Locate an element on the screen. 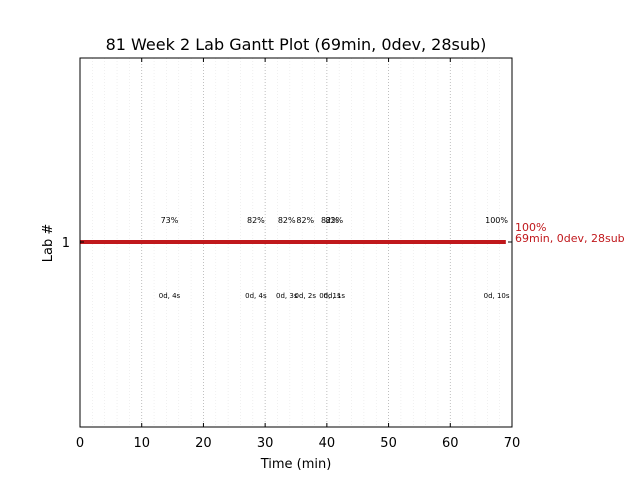  x-tick-label: 20 is located at coordinates (203, 443).